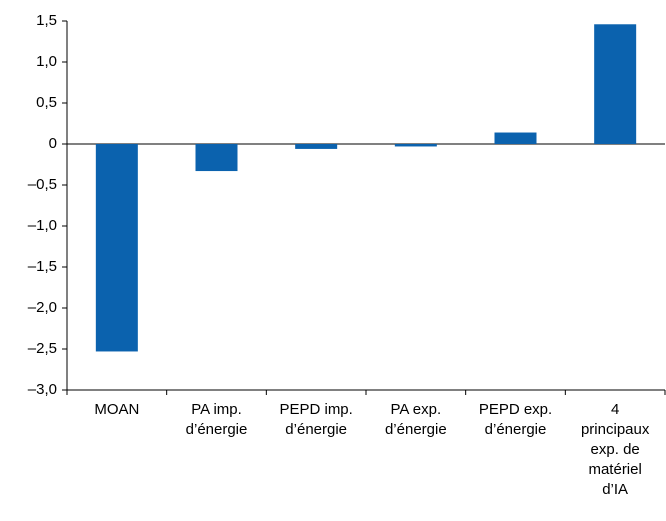  What do you see at coordinates (42, 348) in the screenshot?
I see `y-tick-label: –2,5` at bounding box center [42, 348].